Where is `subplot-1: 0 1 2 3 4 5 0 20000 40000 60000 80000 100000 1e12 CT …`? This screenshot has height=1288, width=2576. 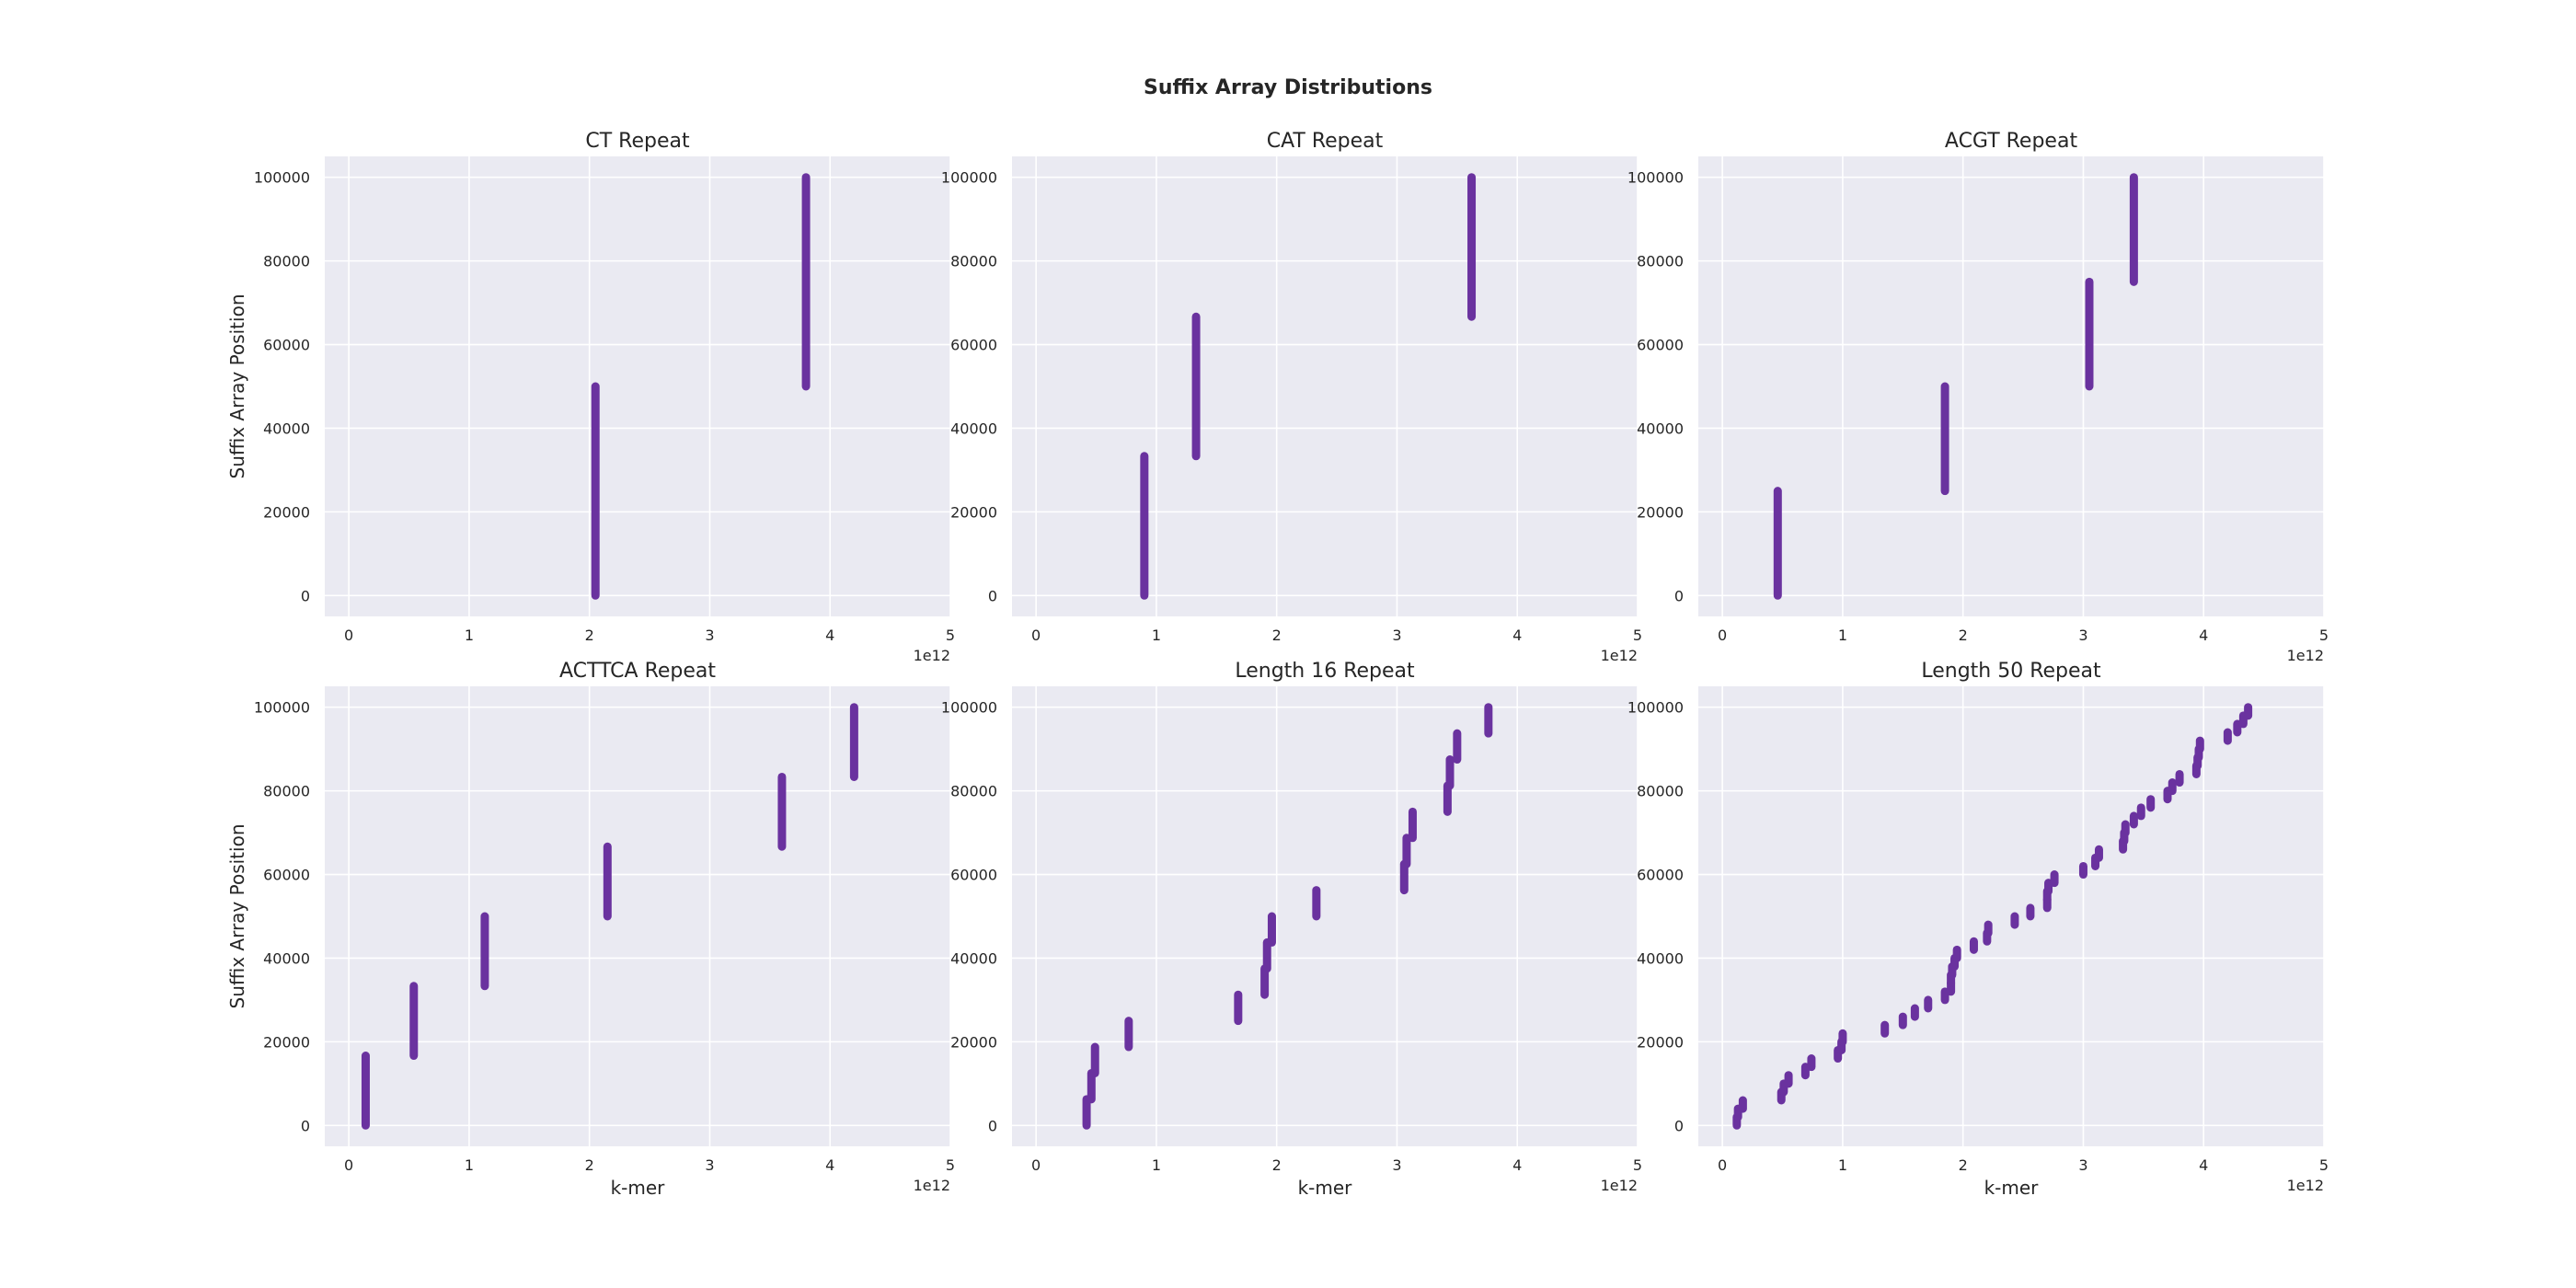 subplot-1: 0 1 2 3 4 5 0 20000 40000 60000 80000 100000 1e12 CT … is located at coordinates (590, 397).